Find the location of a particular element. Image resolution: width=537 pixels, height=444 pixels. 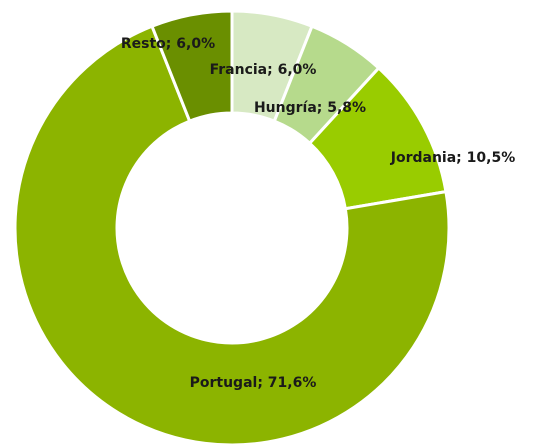

data-label: Jordania; 10,5% is located at coordinates (452, 158).